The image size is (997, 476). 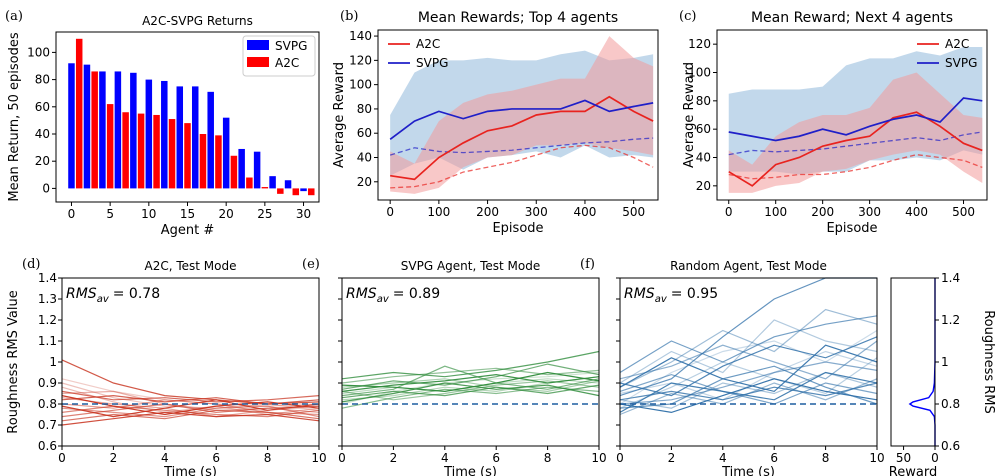 What do you see at coordinates (191, 266) in the screenshot?
I see `chart-title: A2C, Test Mode` at bounding box center [191, 266].